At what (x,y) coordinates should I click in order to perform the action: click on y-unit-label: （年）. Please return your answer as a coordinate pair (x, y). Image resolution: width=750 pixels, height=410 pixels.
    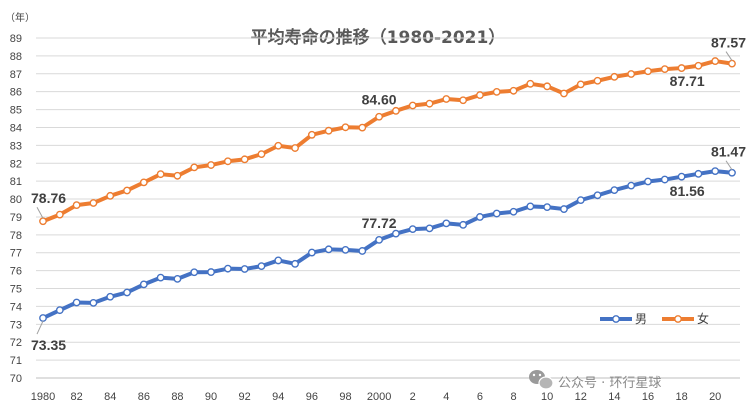
    Looking at the image, I should click on (20, 17).